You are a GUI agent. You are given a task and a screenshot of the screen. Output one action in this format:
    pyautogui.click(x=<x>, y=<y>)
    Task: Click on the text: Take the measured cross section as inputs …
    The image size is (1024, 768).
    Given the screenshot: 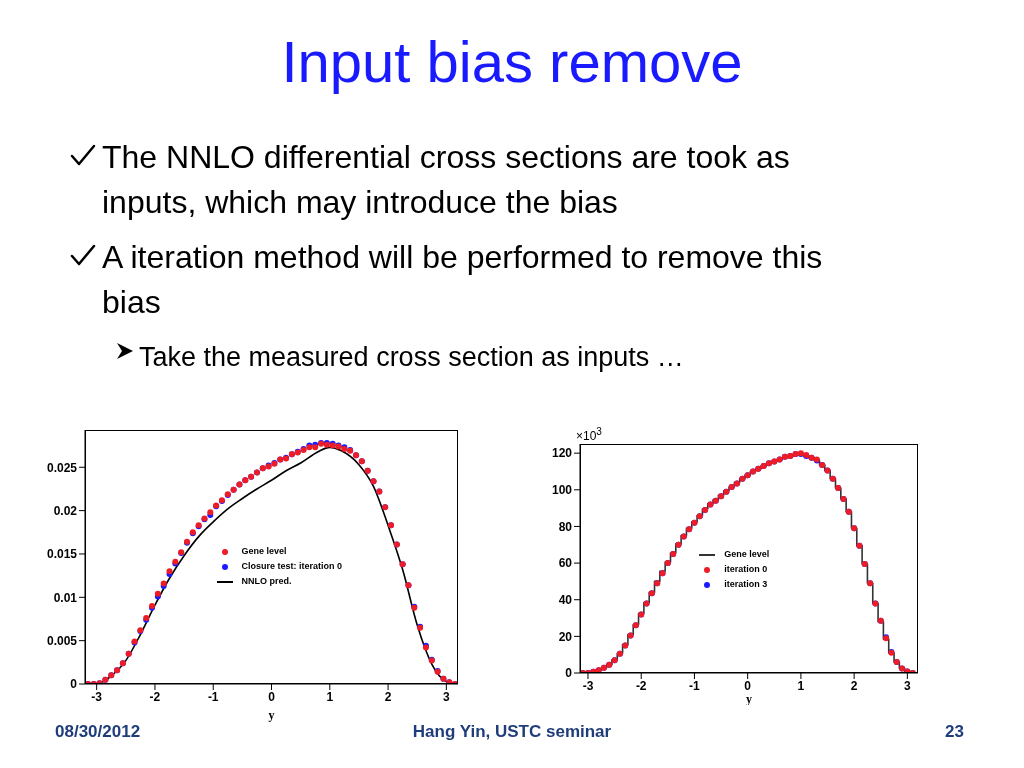 What is the action you would take?
    pyautogui.click(x=411, y=357)
    